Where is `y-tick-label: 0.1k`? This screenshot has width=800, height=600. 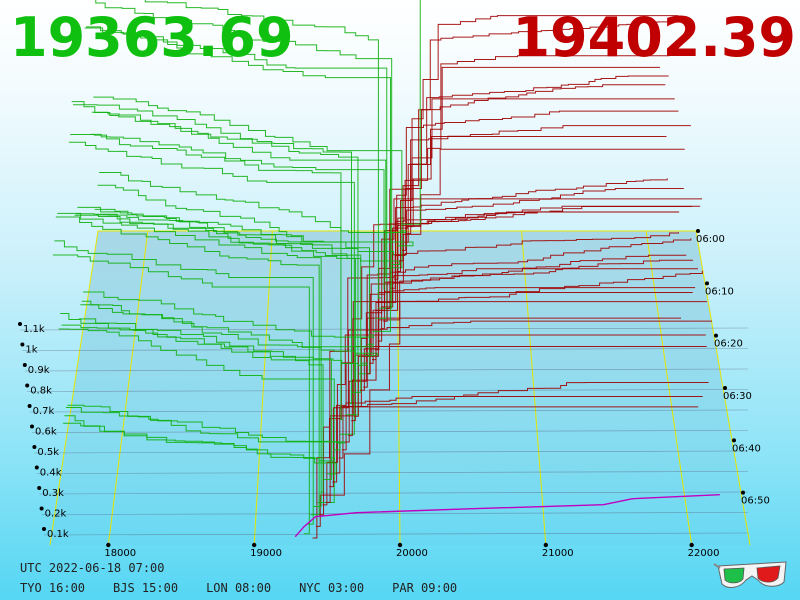
y-tick-label: 0.1k is located at coordinates (58, 534).